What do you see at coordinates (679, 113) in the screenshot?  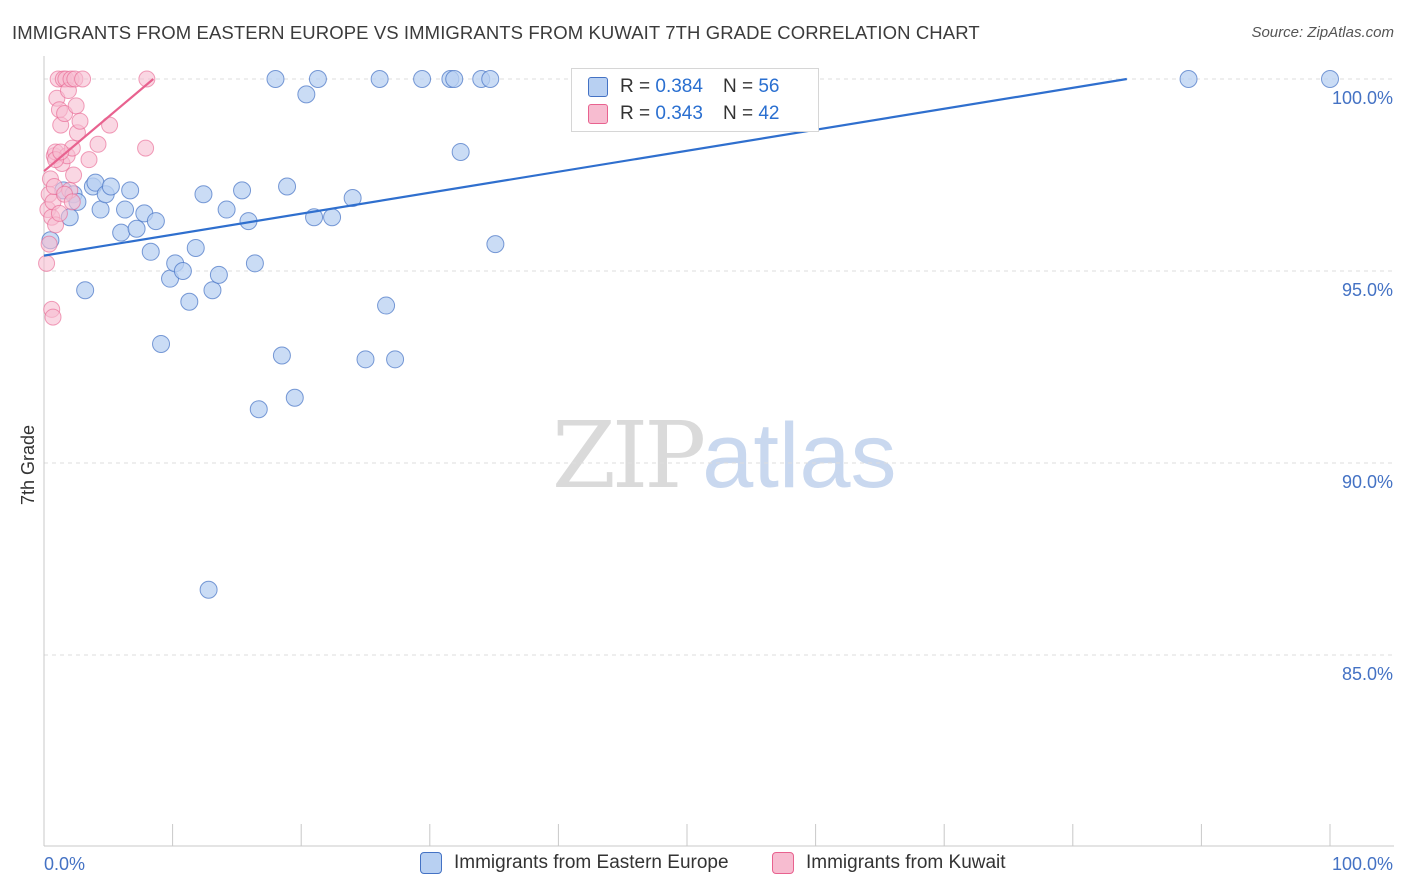 I see `legend-r-value: 0.343` at bounding box center [679, 113].